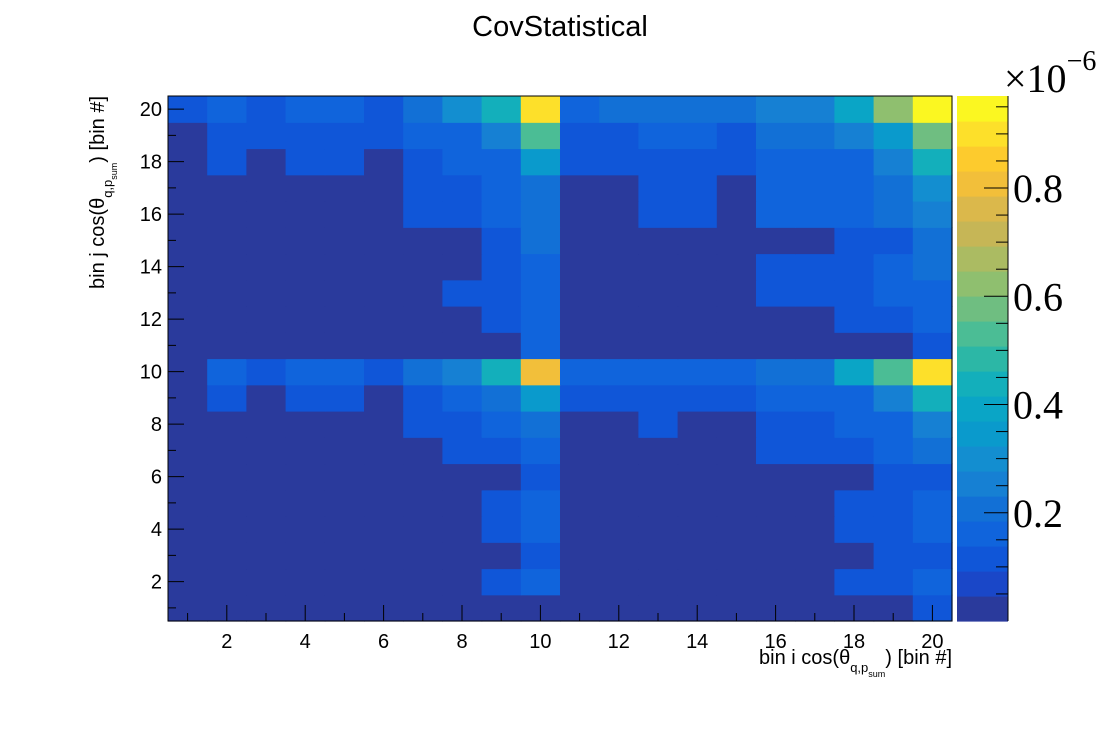  What do you see at coordinates (151, 163) in the screenshot?
I see `y-tick-label: 18` at bounding box center [151, 163].